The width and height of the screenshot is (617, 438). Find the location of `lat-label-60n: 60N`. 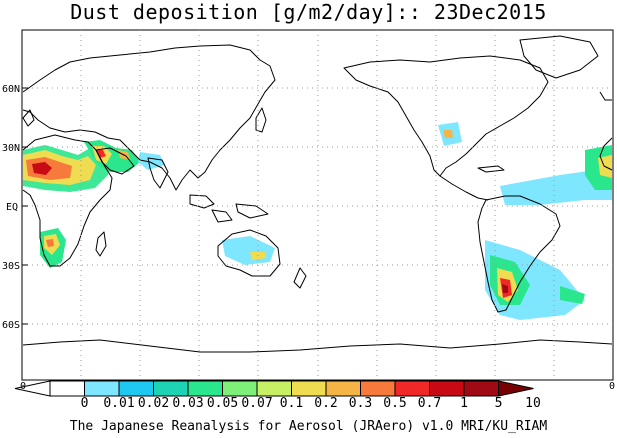

lat-label-60n: 60N is located at coordinates (11, 89).